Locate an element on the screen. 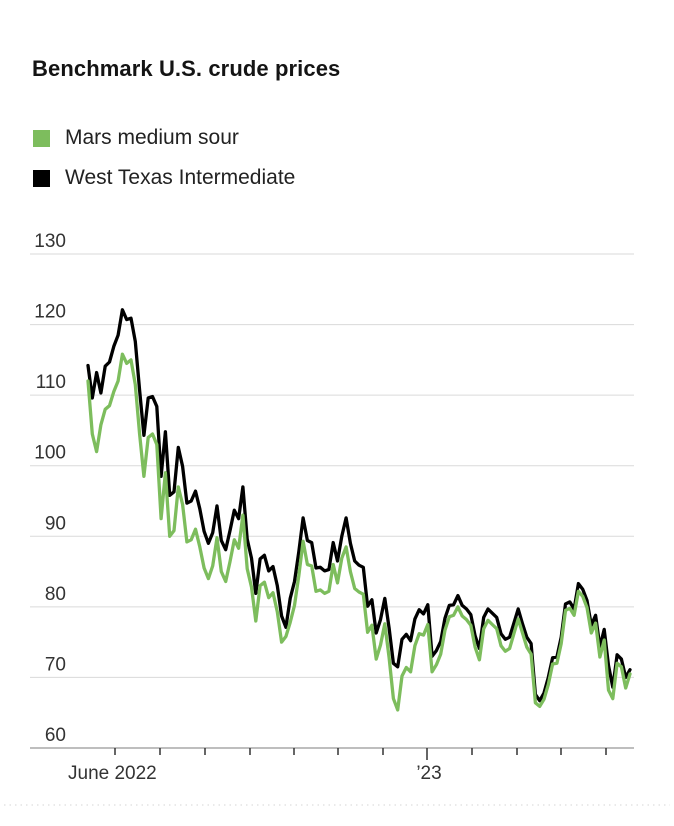 This screenshot has height=826, width=674. y-tick-label-70: 70 is located at coordinates (55, 664).